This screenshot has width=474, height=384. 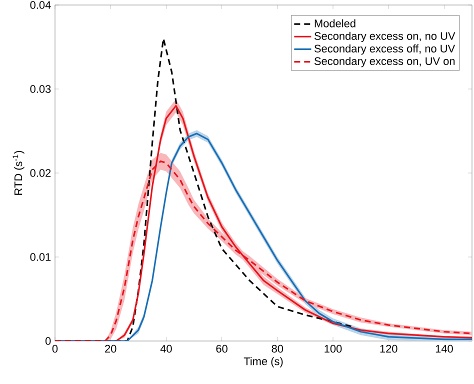 I want to click on x-tick-label: 0, so click(x=55, y=348).